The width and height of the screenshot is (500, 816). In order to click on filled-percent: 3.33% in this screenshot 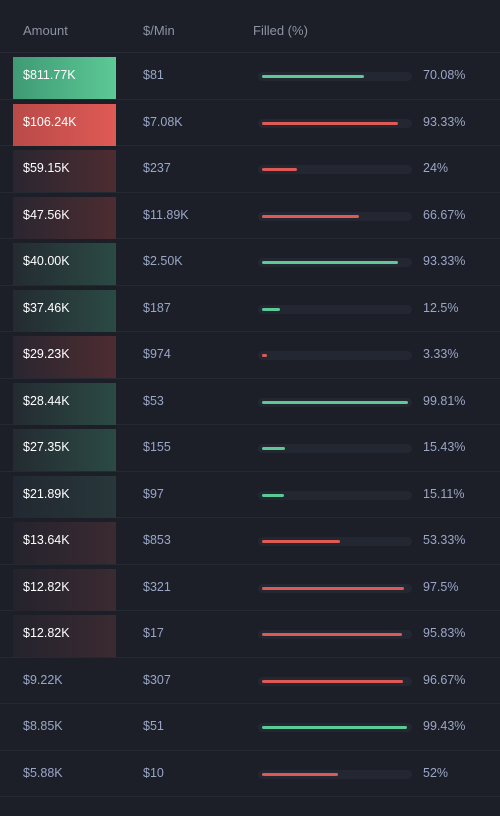, I will do `click(441, 354)`.